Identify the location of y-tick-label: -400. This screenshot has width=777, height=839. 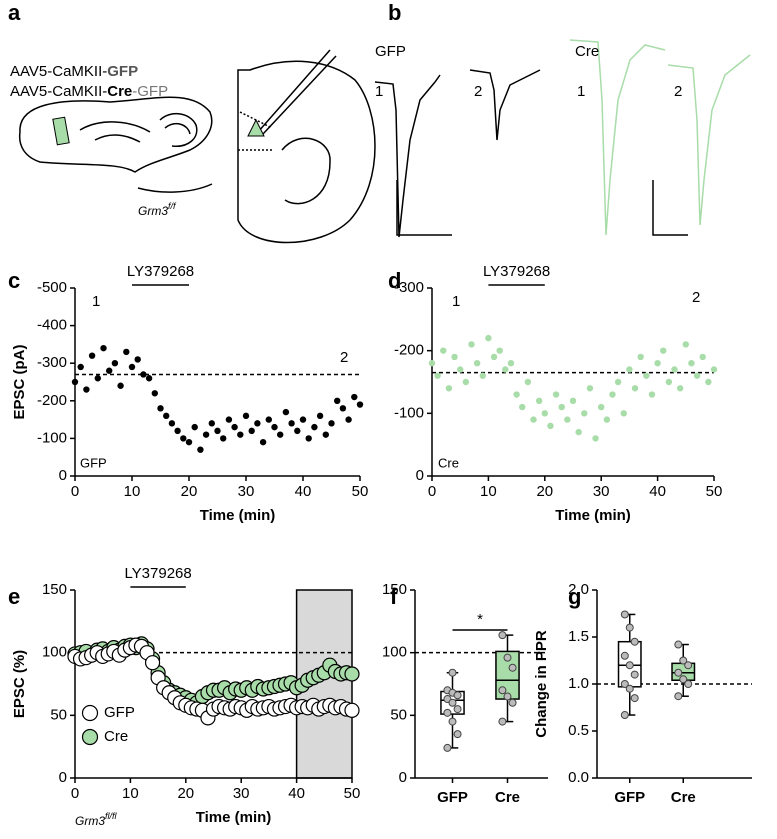
(52, 325).